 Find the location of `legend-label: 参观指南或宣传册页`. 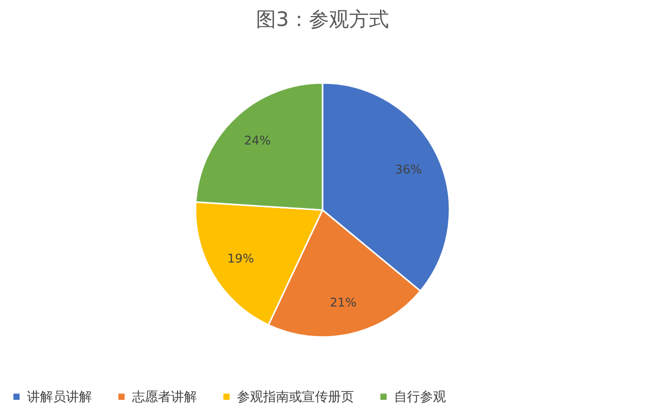

legend-label: 参观指南或宣传册页 is located at coordinates (295, 396).